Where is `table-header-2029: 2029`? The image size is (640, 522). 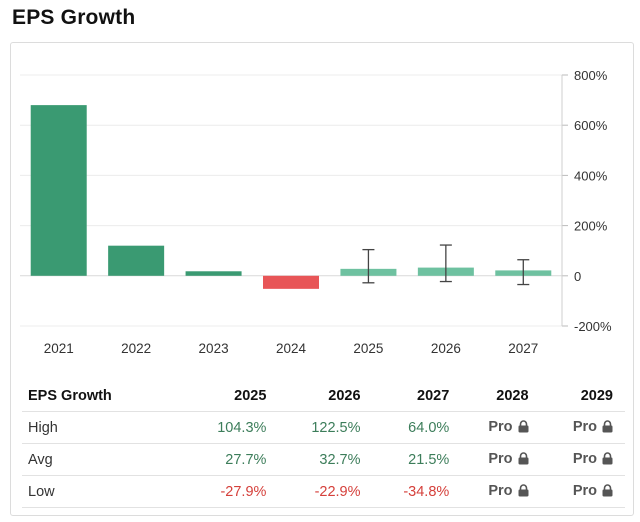 table-header-2029: 2029 is located at coordinates (578, 396).